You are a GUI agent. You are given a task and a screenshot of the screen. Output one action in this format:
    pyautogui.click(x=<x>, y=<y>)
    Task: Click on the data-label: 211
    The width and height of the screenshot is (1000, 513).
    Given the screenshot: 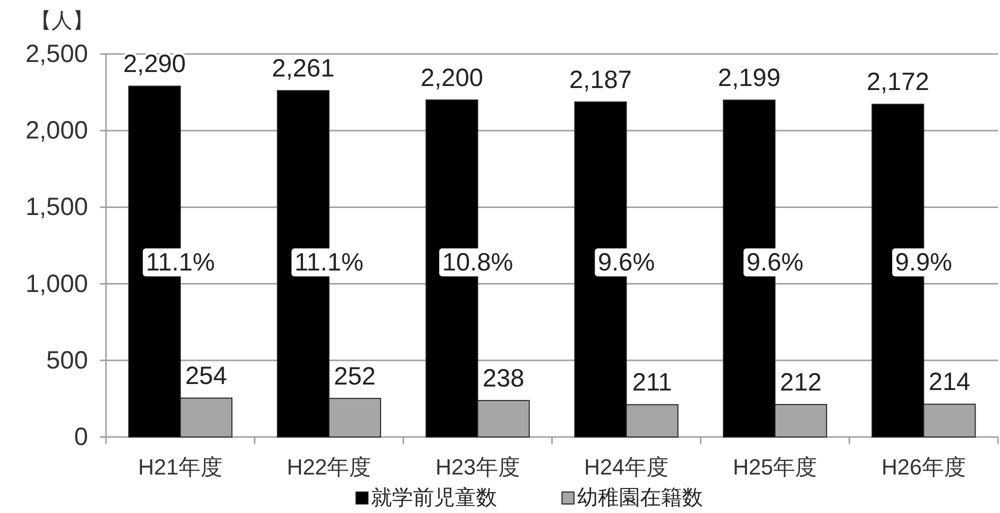 What is the action you would take?
    pyautogui.click(x=652, y=382)
    